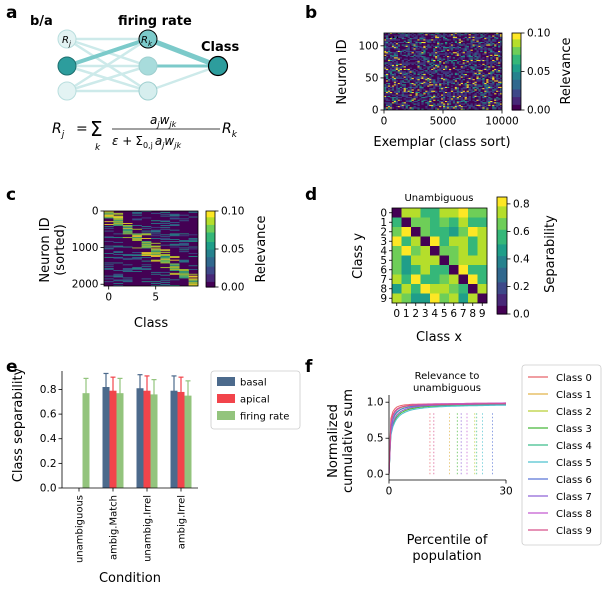 The height and width of the screenshot is (596, 606). What do you see at coordinates (505, 492) in the screenshot?
I see `chart-f-xtick-label-1: 30` at bounding box center [505, 492].